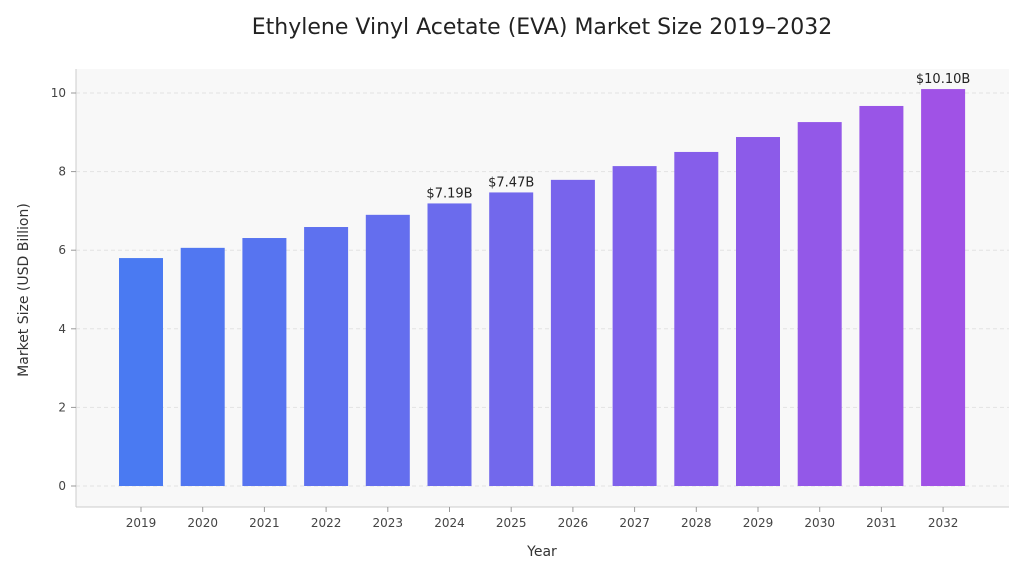  Describe the element at coordinates (62, 486) in the screenshot. I see `y-tick-label: 0` at that location.